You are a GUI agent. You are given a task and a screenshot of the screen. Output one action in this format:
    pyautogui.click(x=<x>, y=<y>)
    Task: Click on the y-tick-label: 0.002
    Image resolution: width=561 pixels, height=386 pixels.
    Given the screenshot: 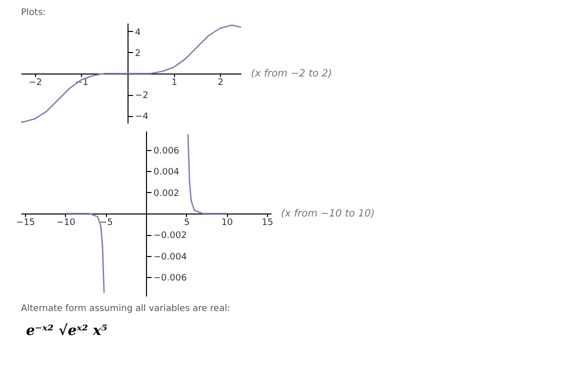 What is the action you would take?
    pyautogui.click(x=167, y=193)
    